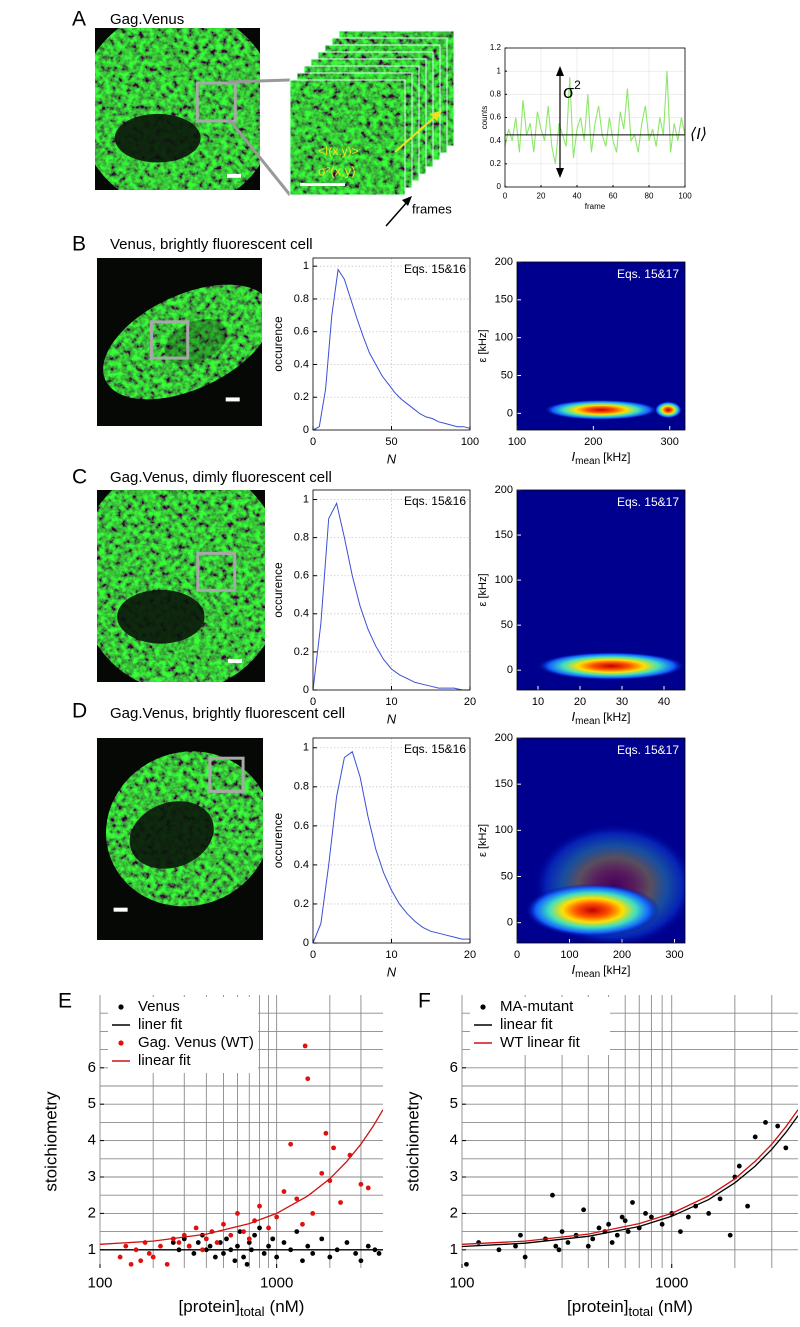 The width and height of the screenshot is (800, 1327). I want to click on y-tick-label: 2, so click(454, 1212).